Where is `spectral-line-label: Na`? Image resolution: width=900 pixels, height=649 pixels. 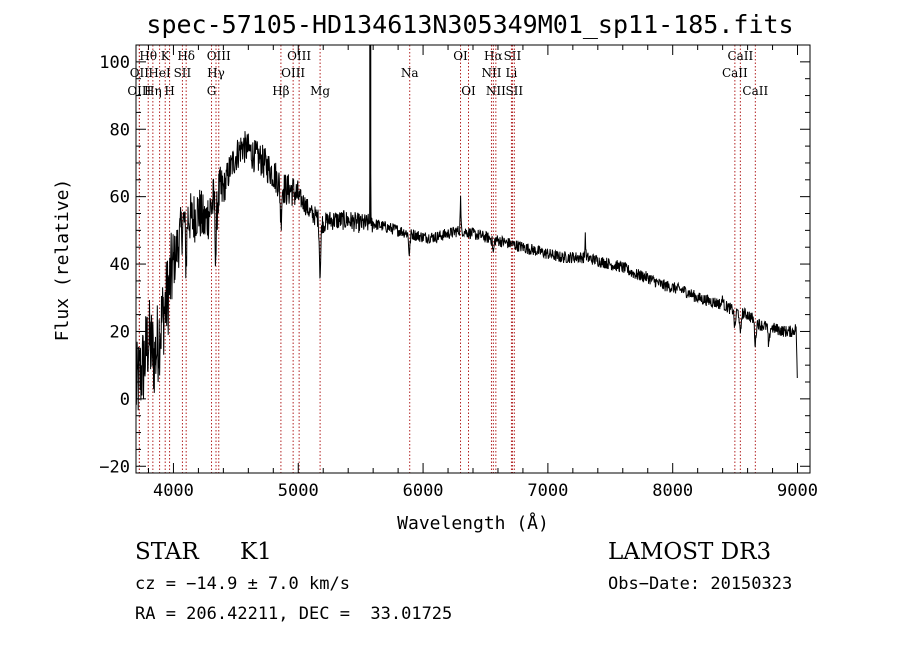
spectral-line-label: Na is located at coordinates (410, 73).